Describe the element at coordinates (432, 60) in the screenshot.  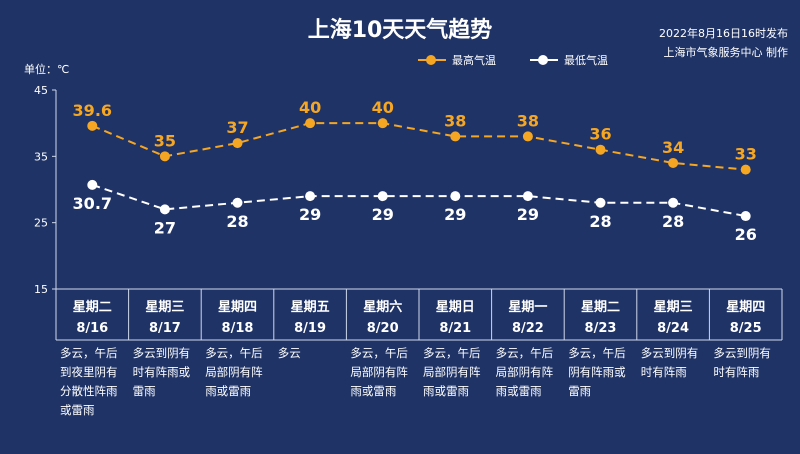
I see `legend-high-marker` at that location.